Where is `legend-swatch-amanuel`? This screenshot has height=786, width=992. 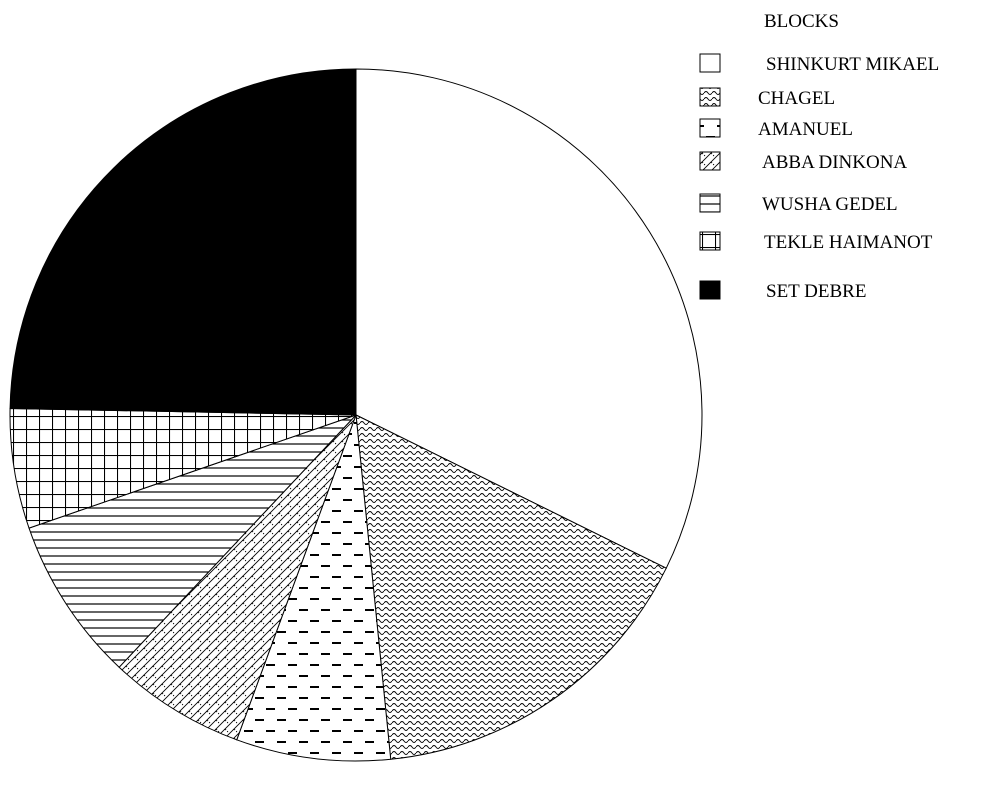
legend-swatch-amanuel is located at coordinates (710, 128).